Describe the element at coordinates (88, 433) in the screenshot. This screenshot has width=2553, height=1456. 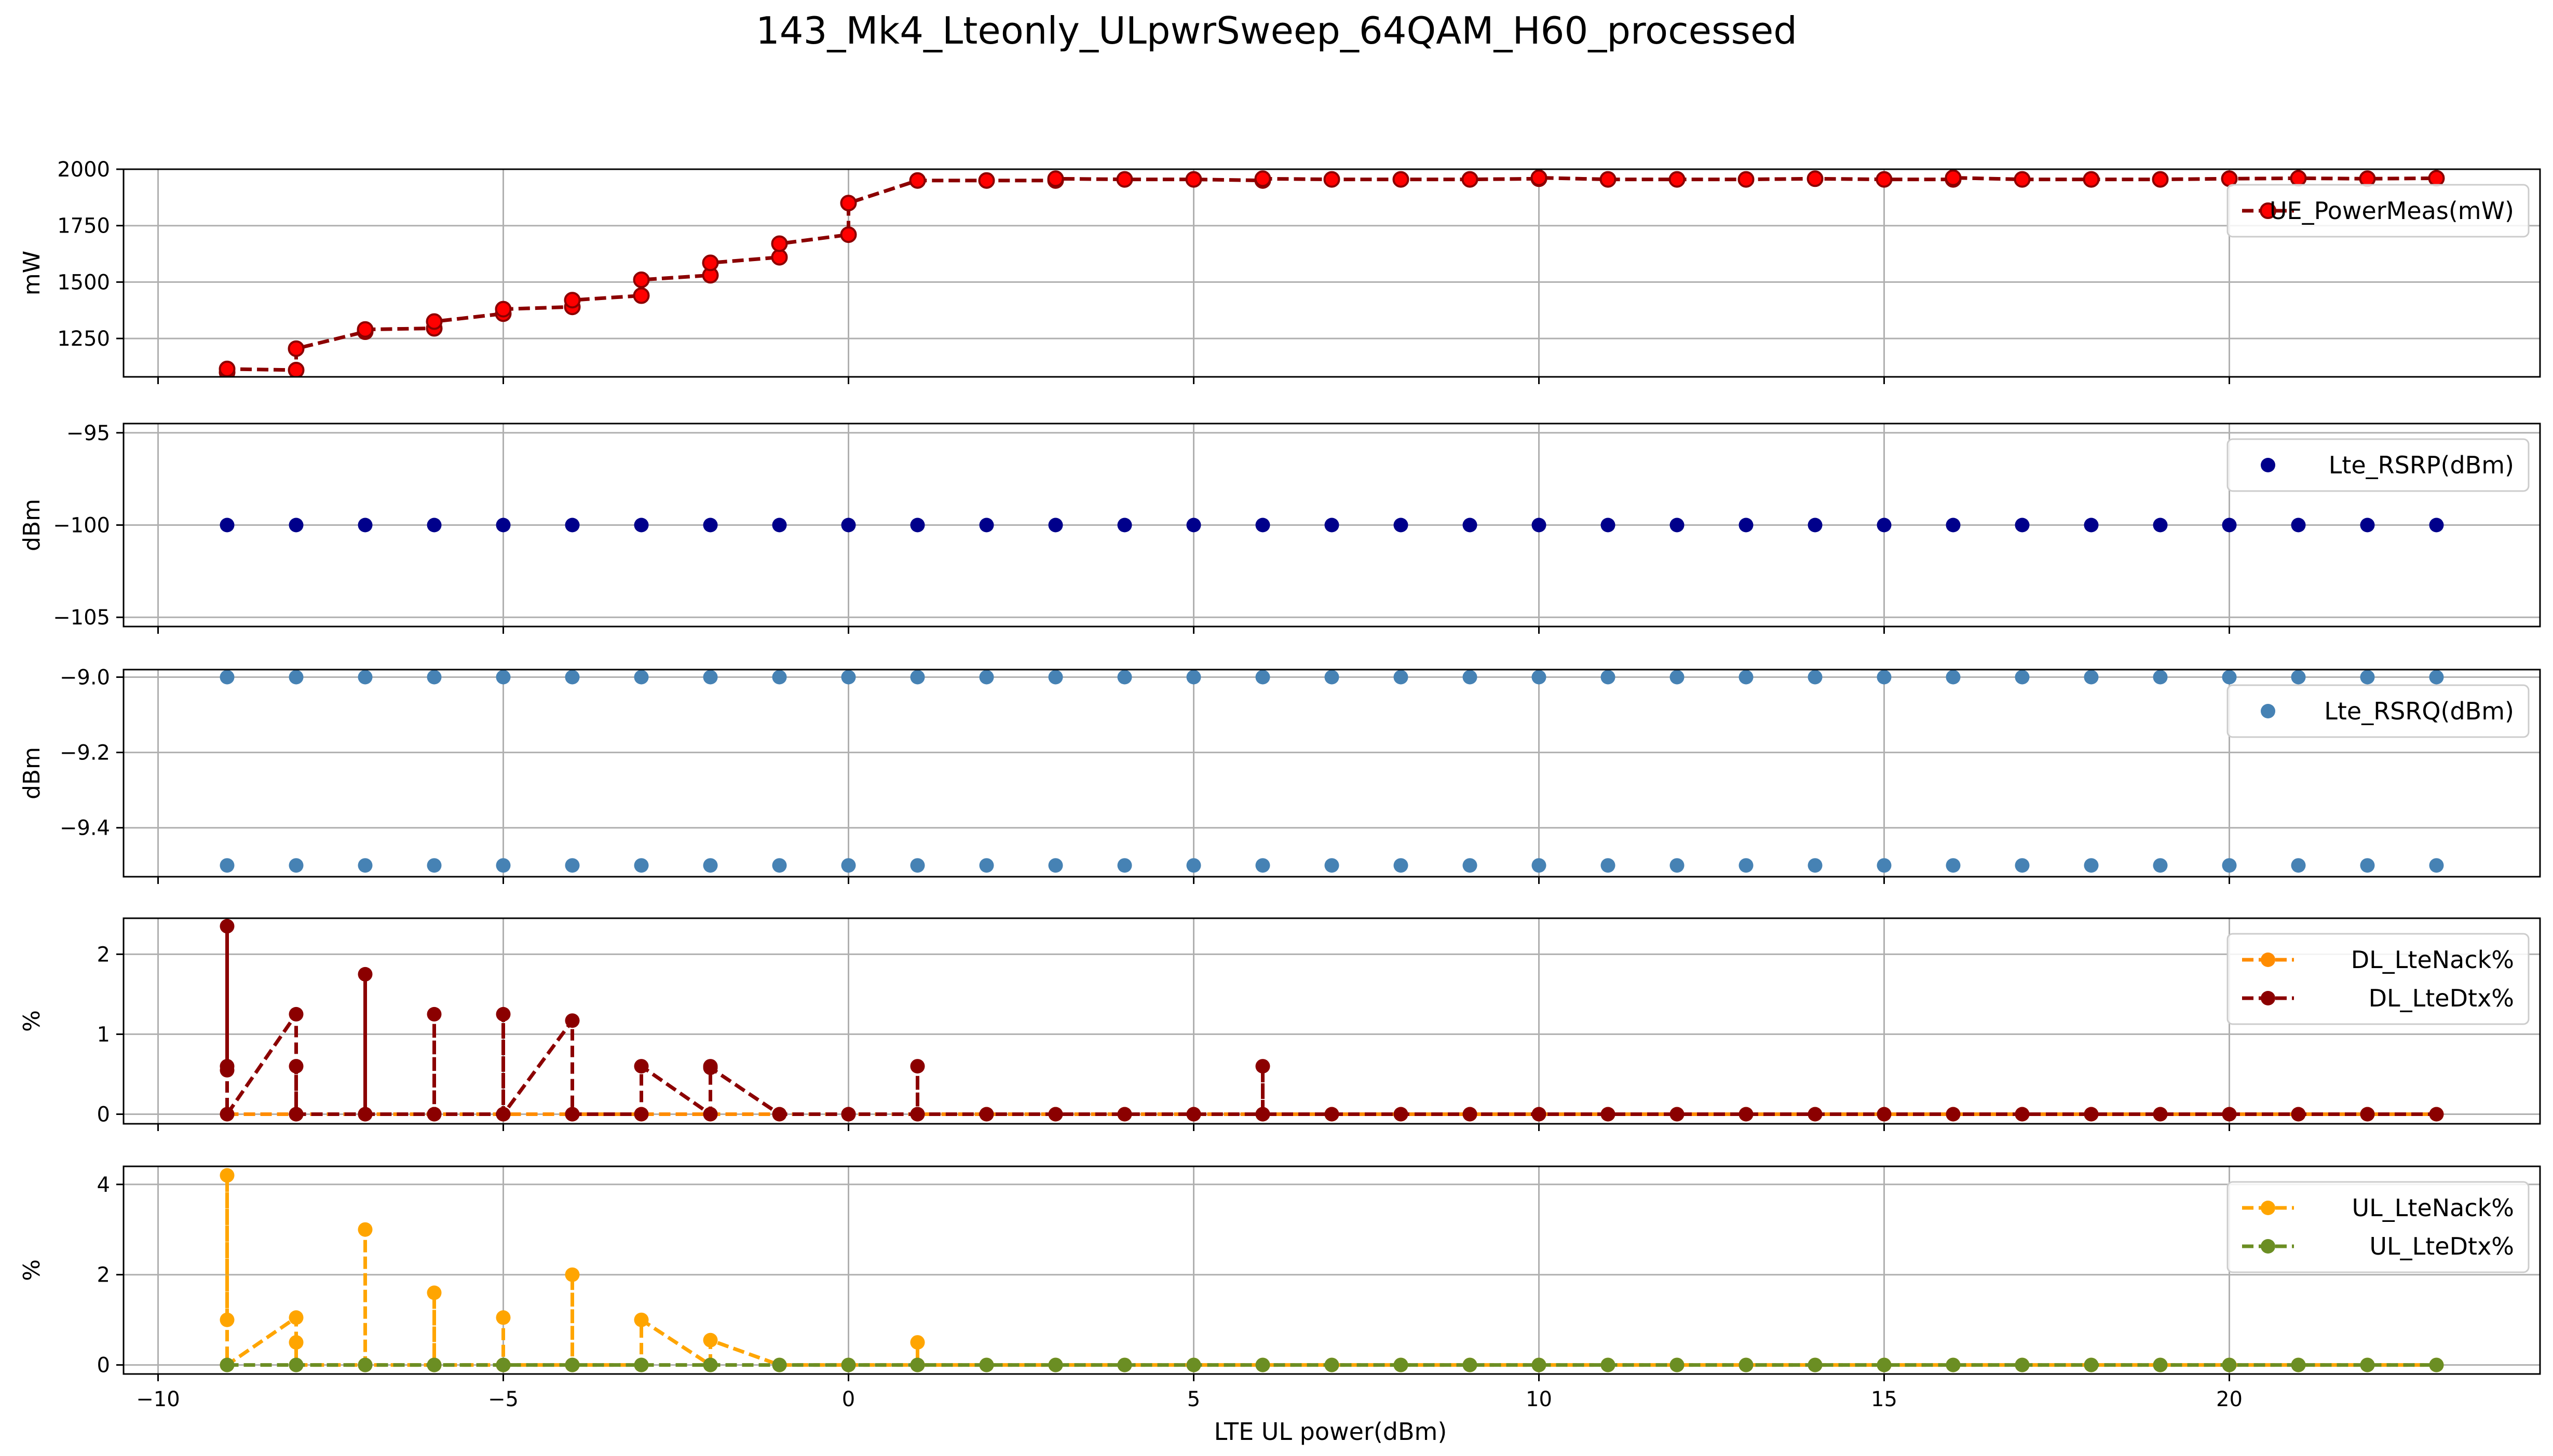
I see `y-tick-label: −95` at that location.